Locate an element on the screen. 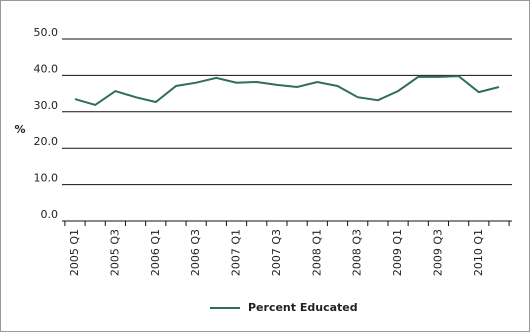  y-tick-label: 0.0 is located at coordinates (50, 214).